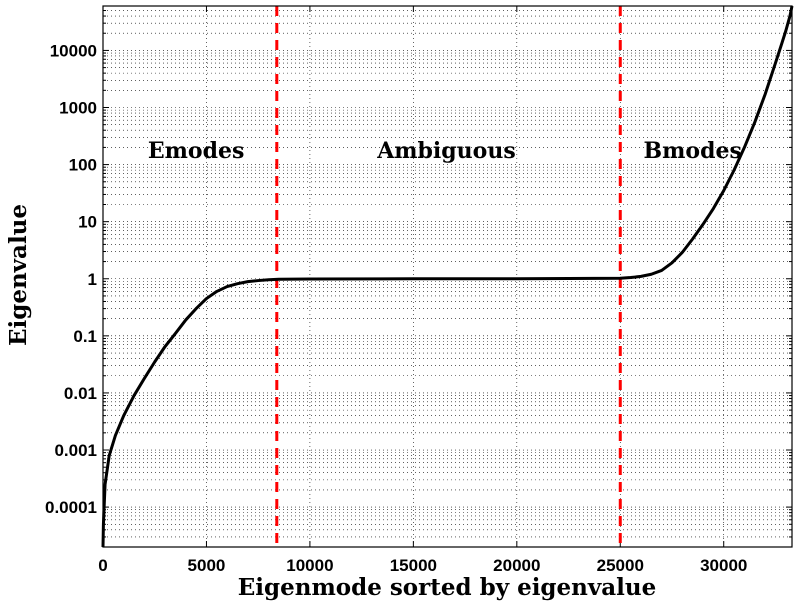 The image size is (797, 607). What do you see at coordinates (18, 275) in the screenshot?
I see `y-axis-title: Eigenvalue` at bounding box center [18, 275].